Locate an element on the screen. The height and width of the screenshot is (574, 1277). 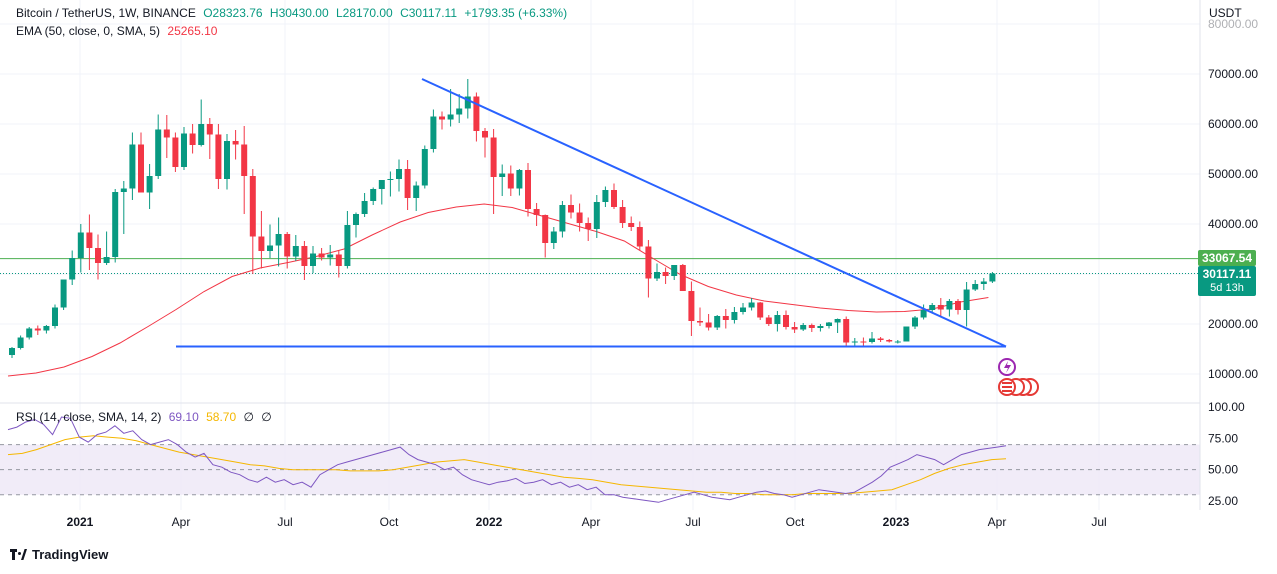
ema-label: EMA (50, close, 0, SMA, 5) is located at coordinates (88, 31).